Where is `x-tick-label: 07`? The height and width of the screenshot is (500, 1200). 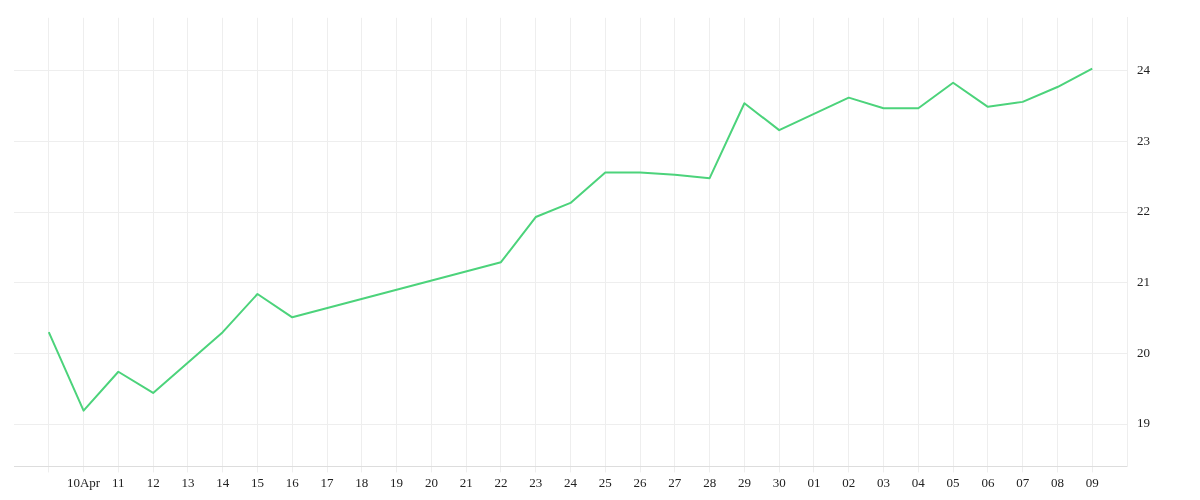
x-tick-label: 07 is located at coordinates (1023, 482).